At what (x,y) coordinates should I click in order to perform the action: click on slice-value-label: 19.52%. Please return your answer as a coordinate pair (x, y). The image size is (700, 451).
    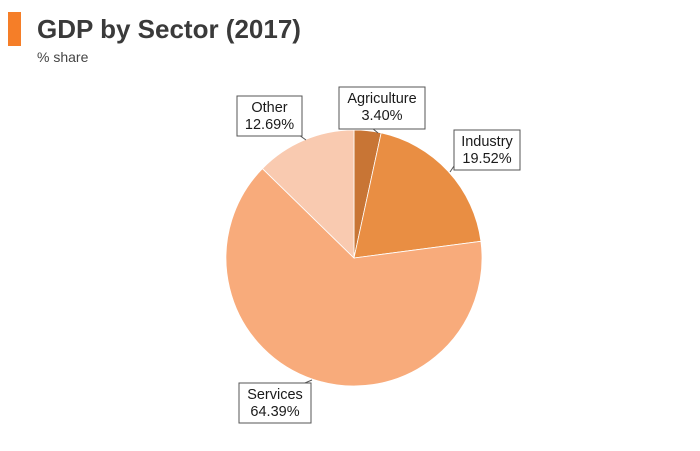
    Looking at the image, I should click on (486, 159).